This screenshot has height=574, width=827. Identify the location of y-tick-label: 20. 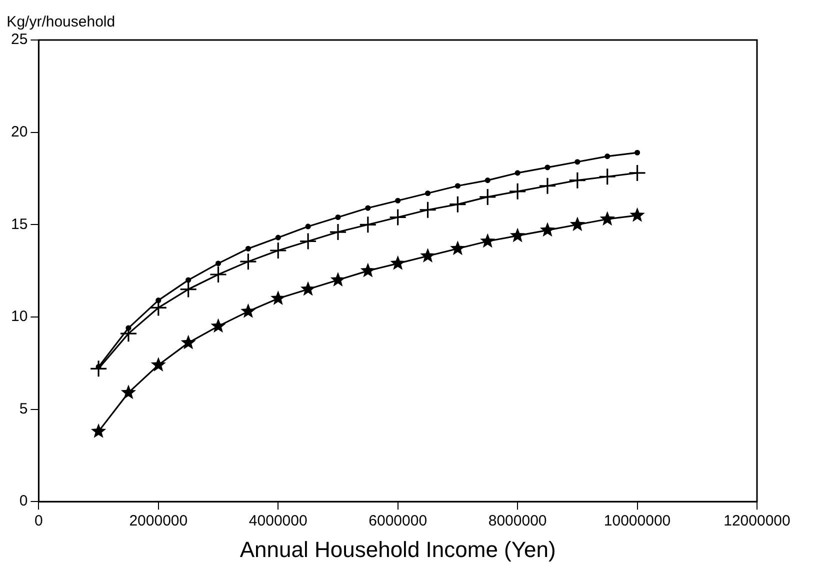
(19, 131).